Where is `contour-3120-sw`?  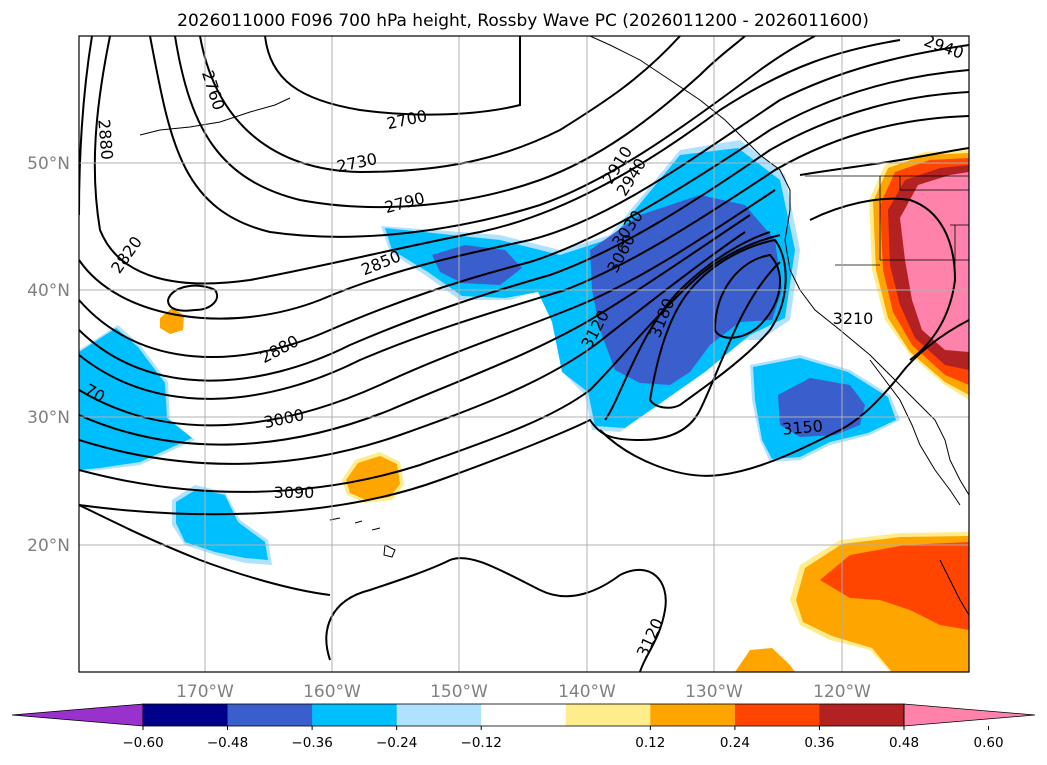 contour-3120-sw is located at coordinates (205, 550).